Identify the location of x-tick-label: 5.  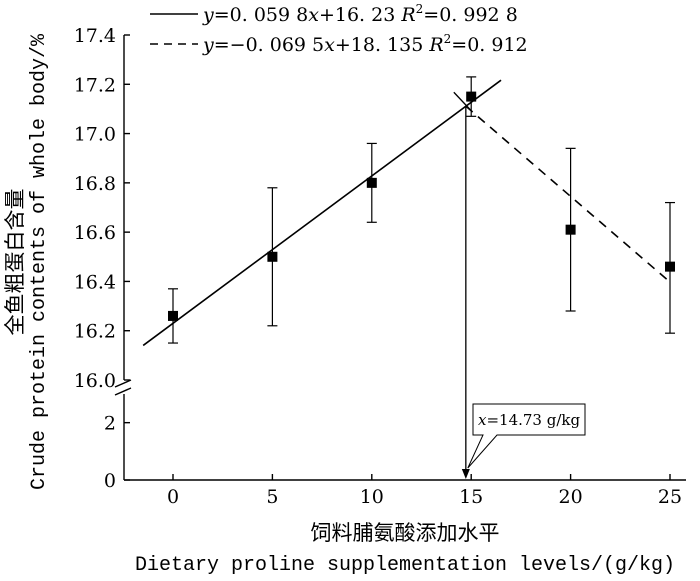
(272, 497).